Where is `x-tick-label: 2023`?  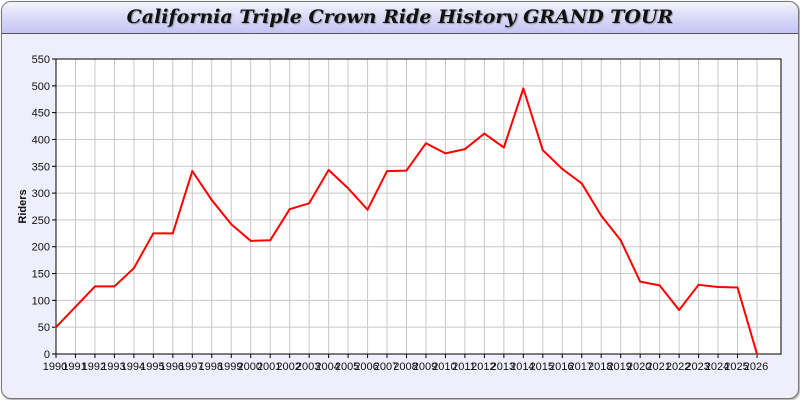 x-tick-label: 2023 is located at coordinates (697, 367).